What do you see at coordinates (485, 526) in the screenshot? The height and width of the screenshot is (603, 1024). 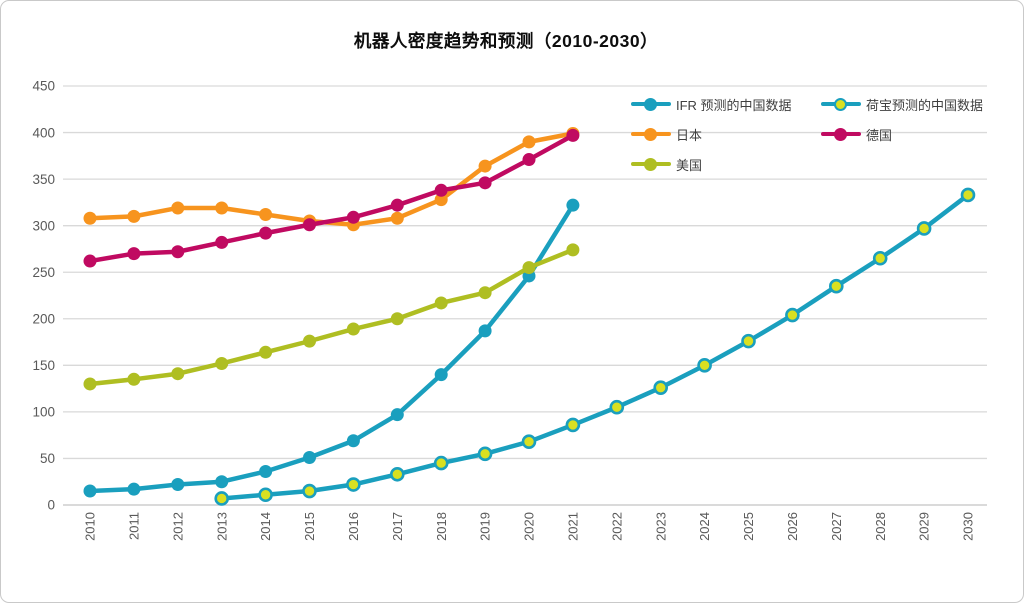 I see `x-axis-label: 2019` at bounding box center [485, 526].